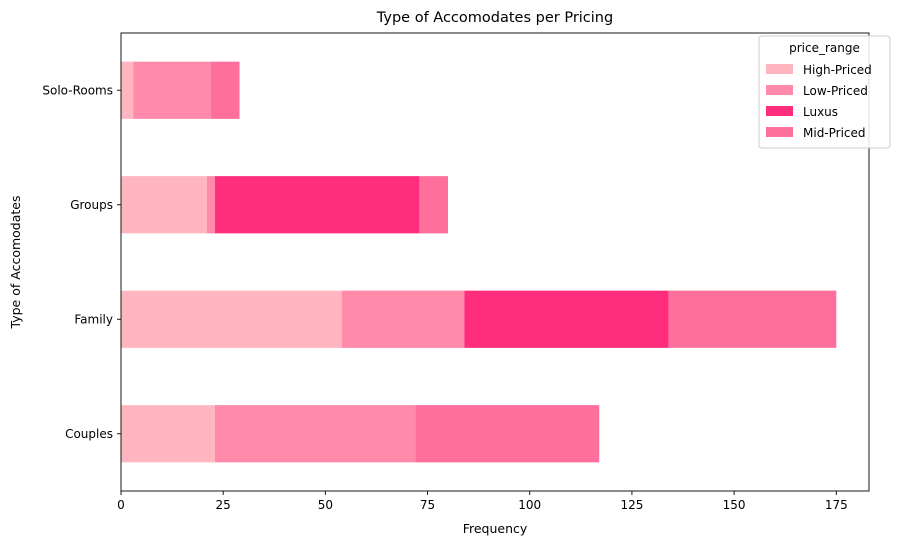 This screenshot has width=905, height=545. What do you see at coordinates (168, 434) in the screenshot?
I see `bar-couples-high-priced` at bounding box center [168, 434].